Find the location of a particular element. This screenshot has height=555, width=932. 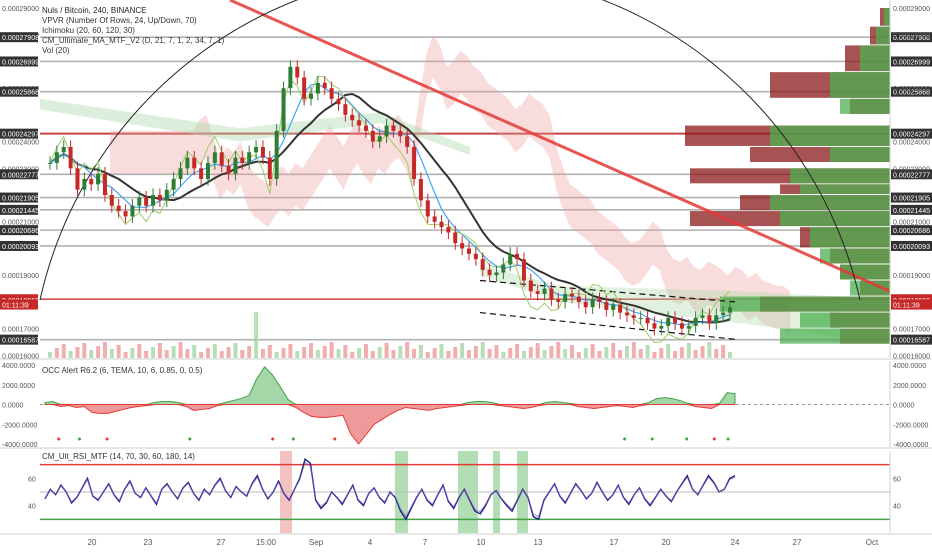

time-tick-label: 4 is located at coordinates (370, 542).